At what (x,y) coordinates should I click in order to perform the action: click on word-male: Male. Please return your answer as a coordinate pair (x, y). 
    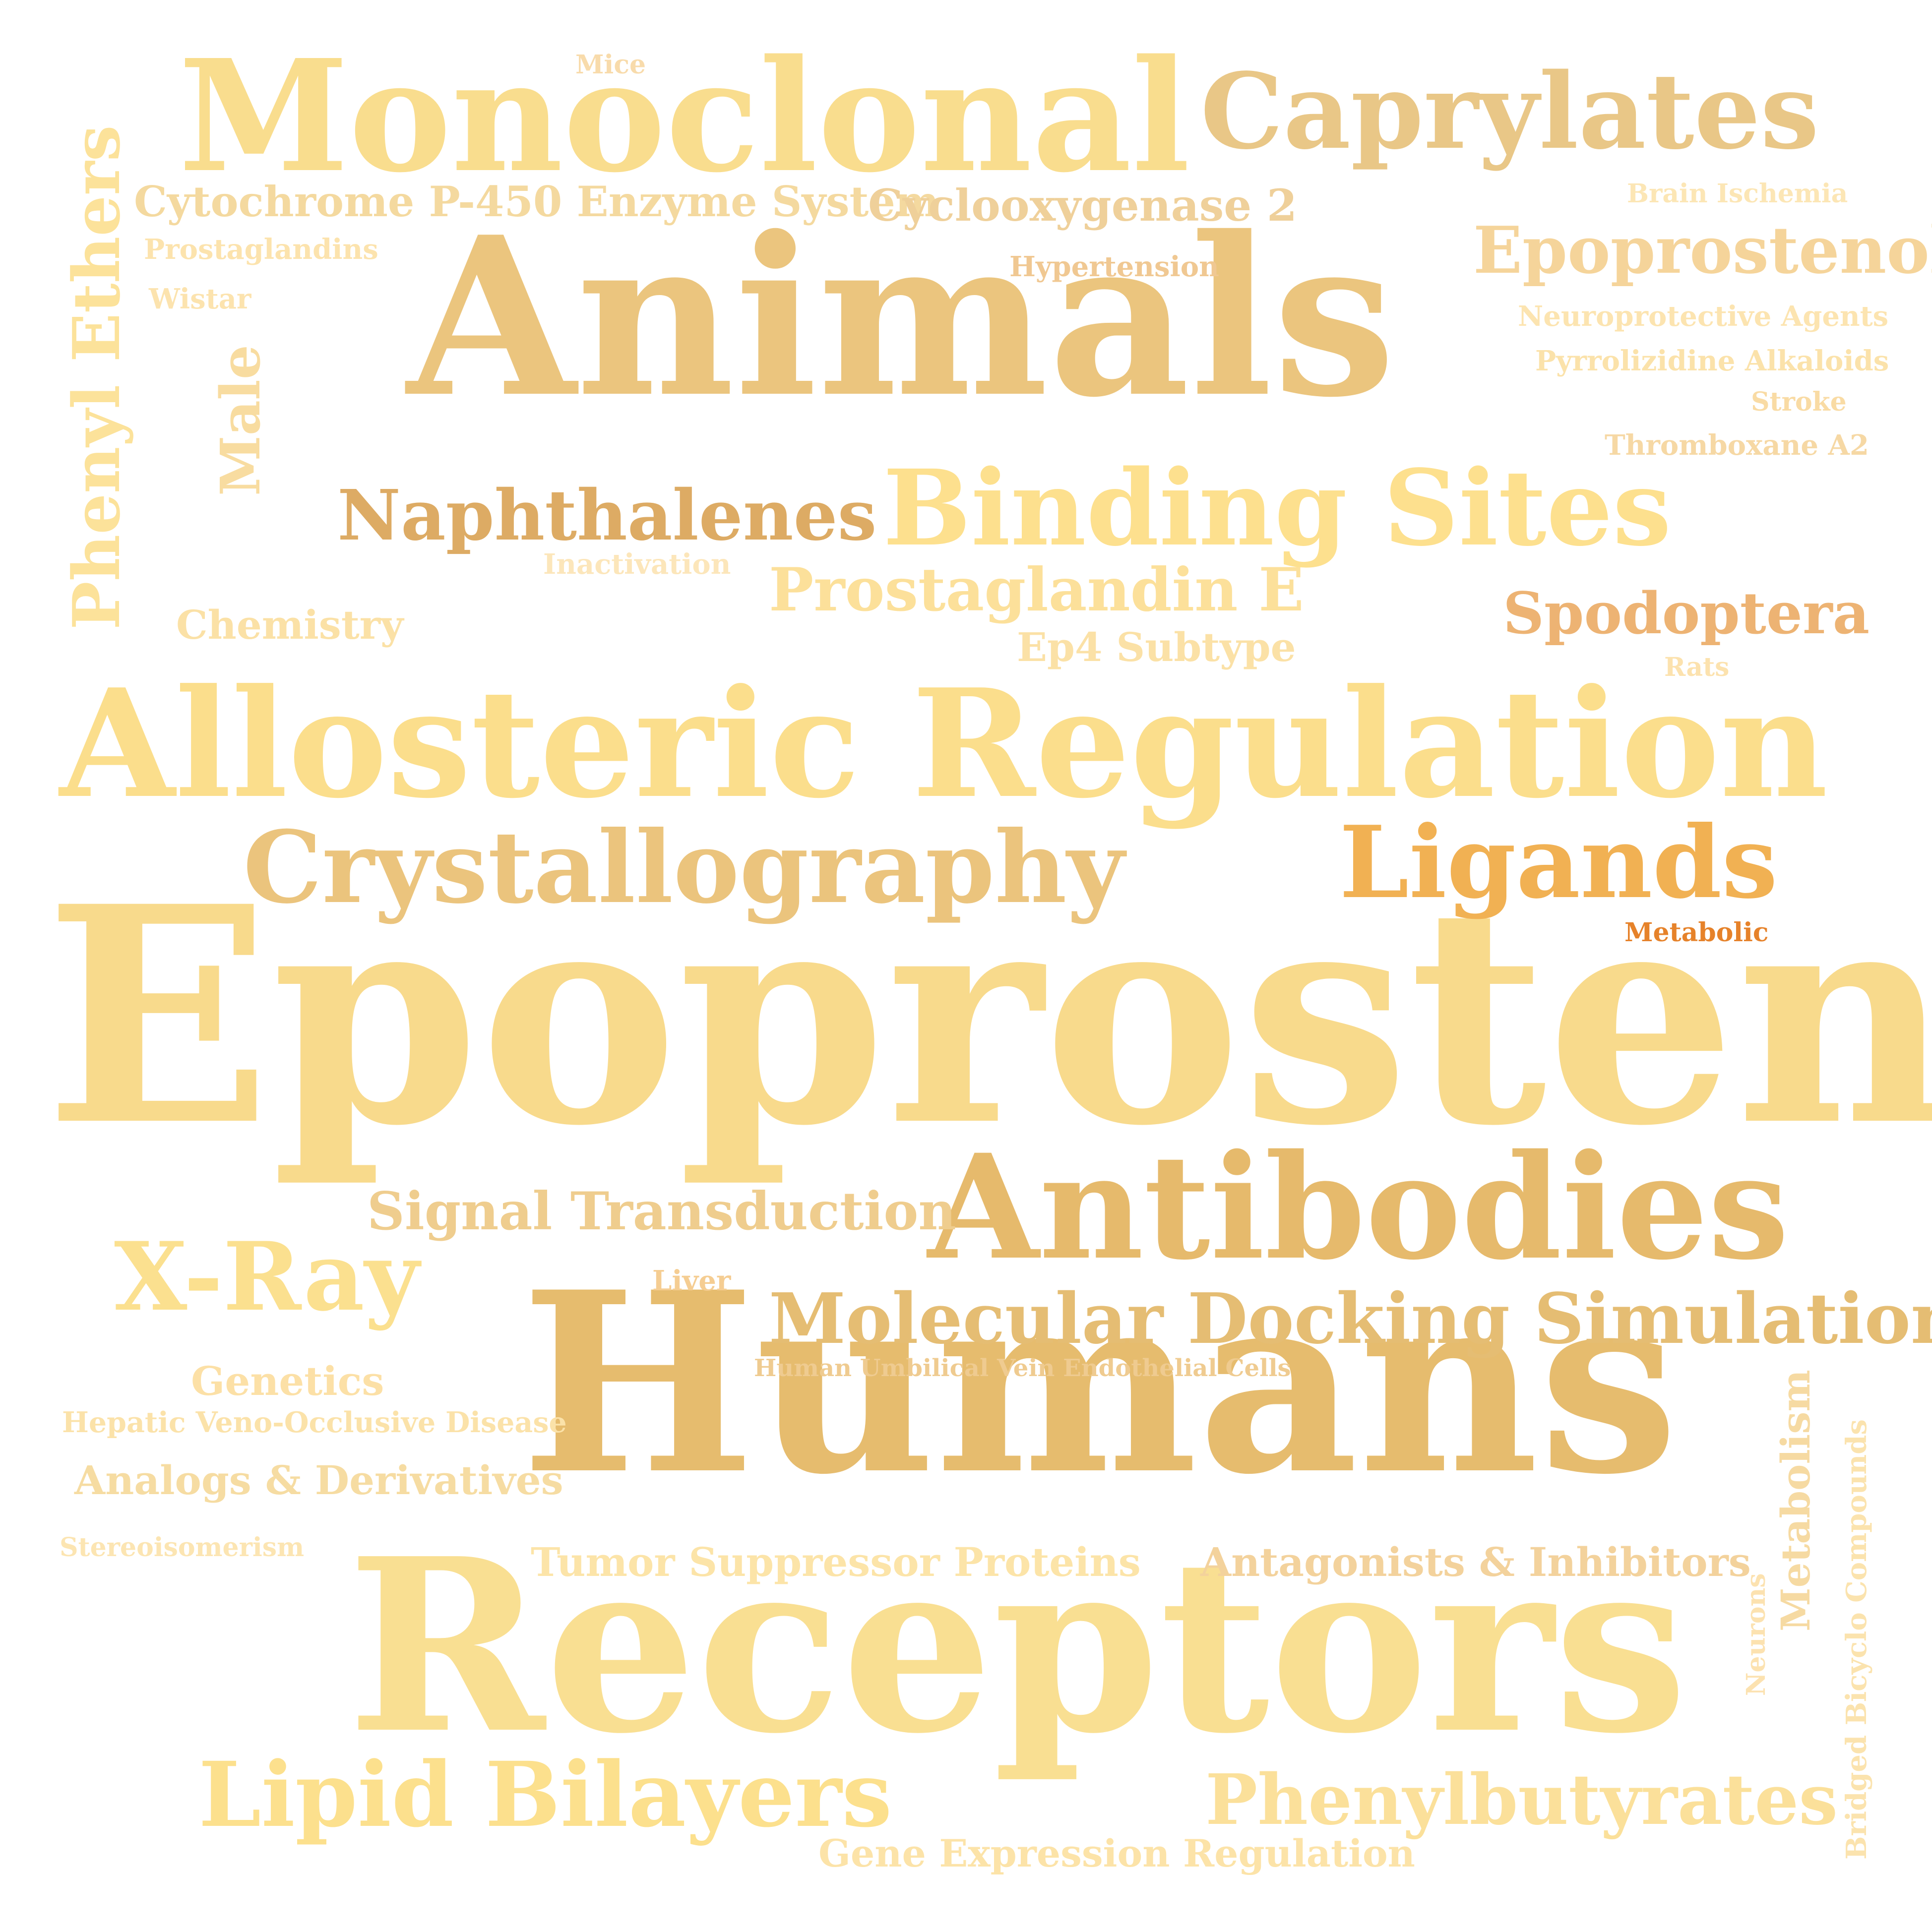
    Looking at the image, I should click on (240, 420).